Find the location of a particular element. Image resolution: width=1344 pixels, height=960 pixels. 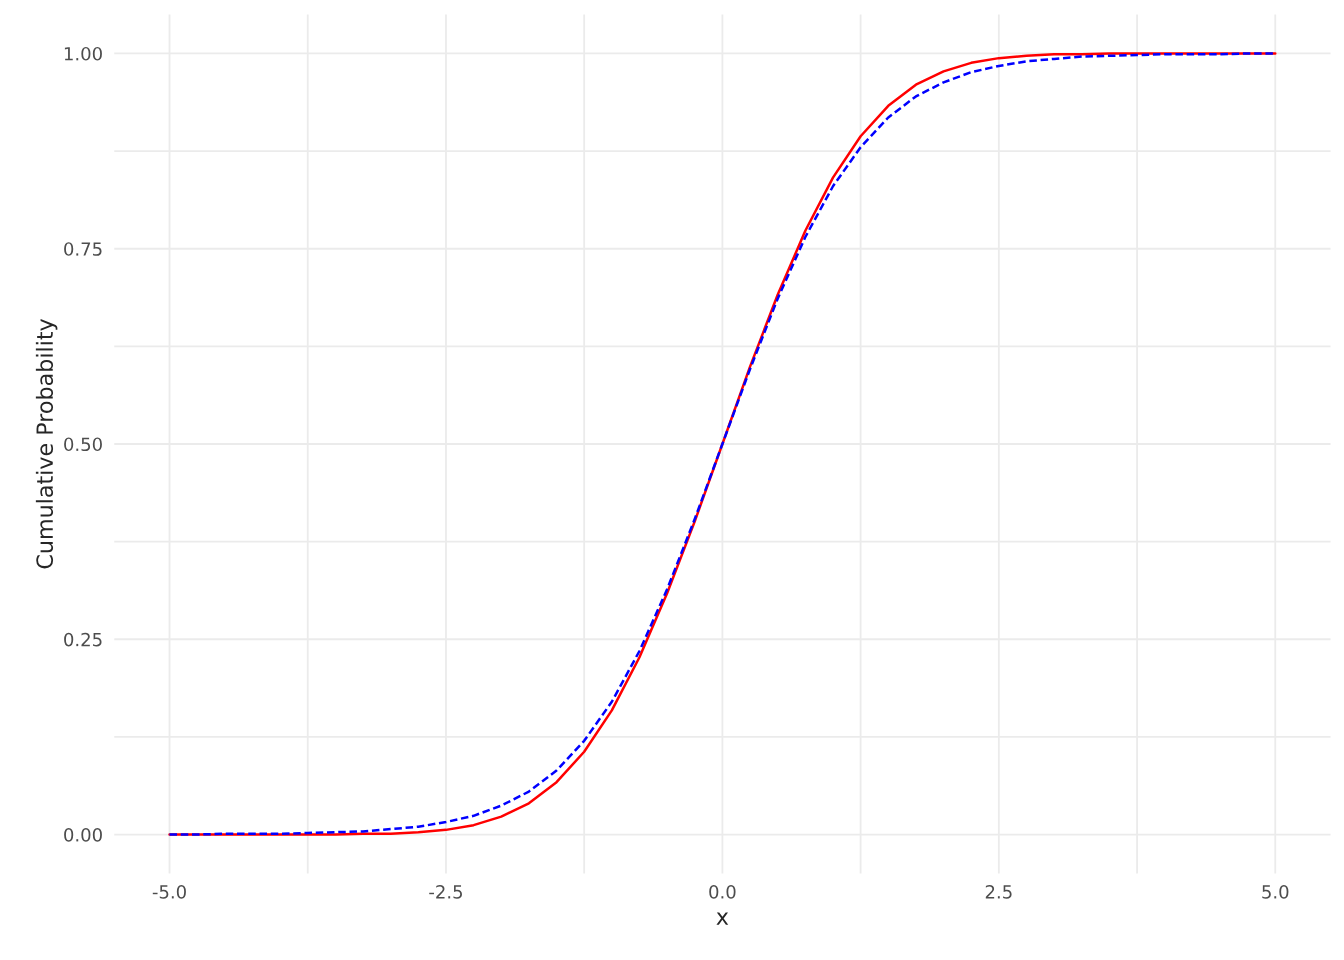

y-axis-title: Cumulative Probability is located at coordinates (46, 443).